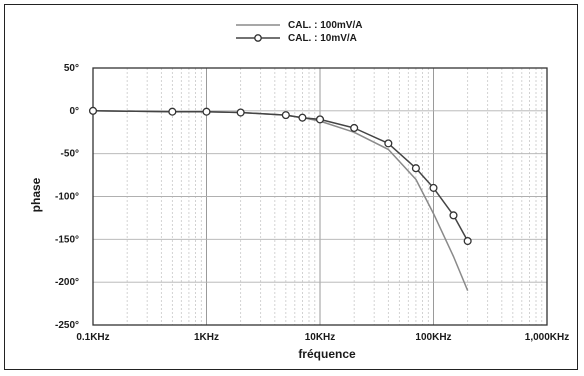  I want to click on legend-label-series-2: CAL. : 10mV/A, so click(322, 38).